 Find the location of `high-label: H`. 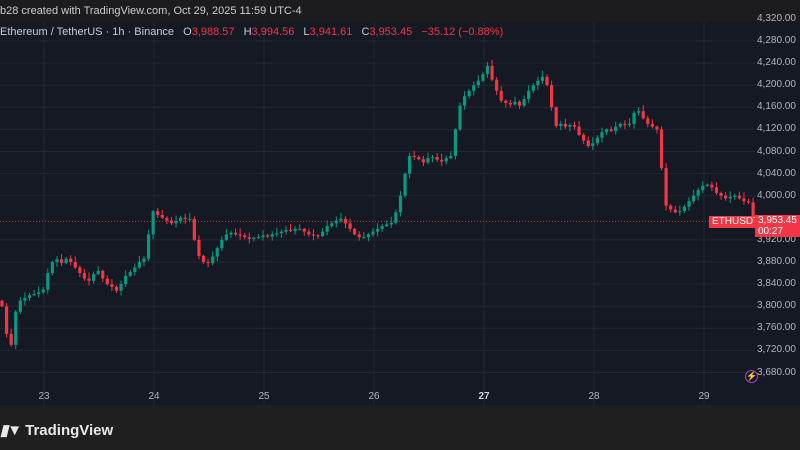

high-label: H is located at coordinates (247, 32).